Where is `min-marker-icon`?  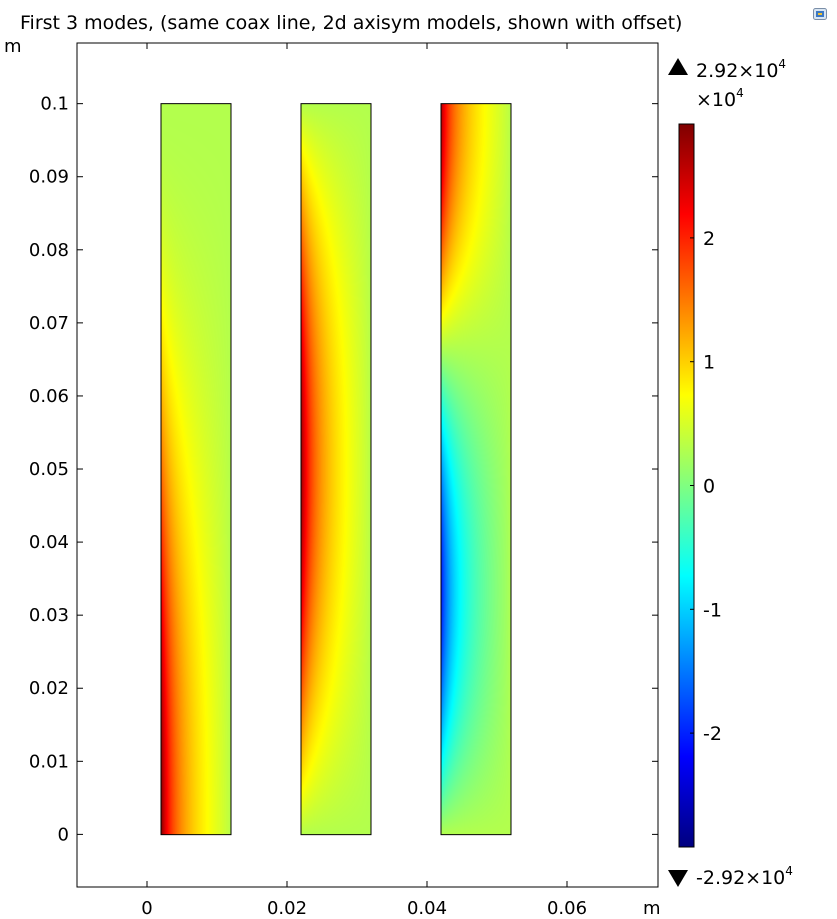 min-marker-icon is located at coordinates (678, 878).